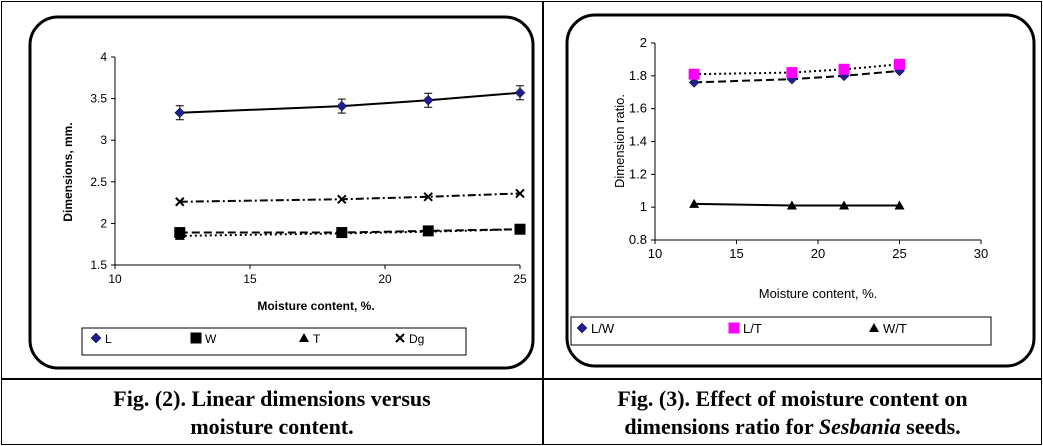  What do you see at coordinates (638, 239) in the screenshot?
I see `y-tick-label: 0.8` at bounding box center [638, 239].